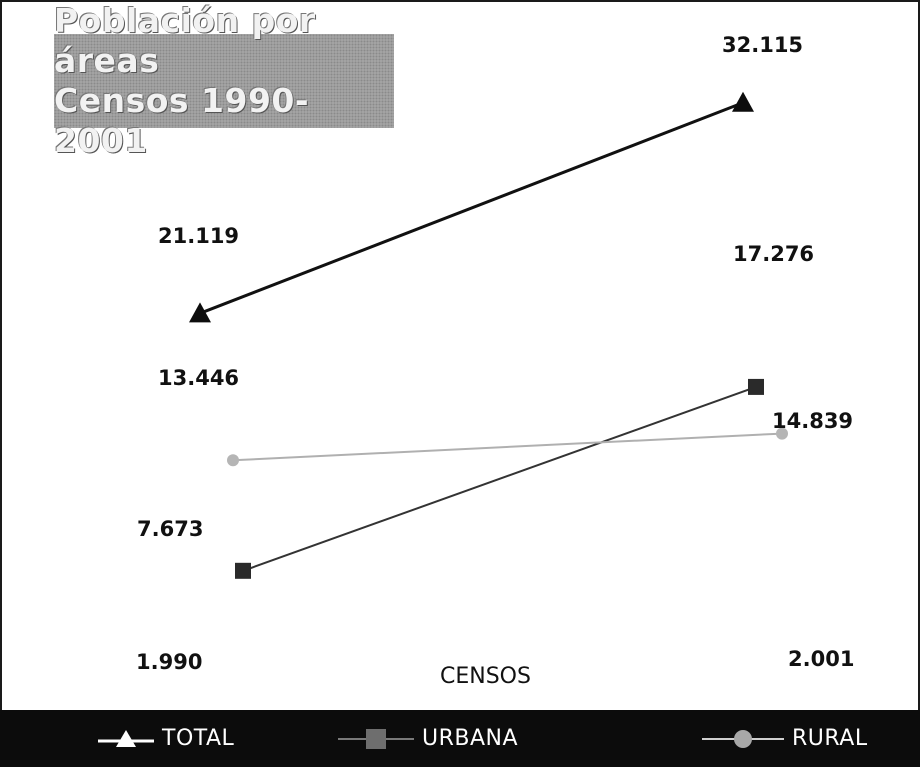 This screenshot has width=920, height=767. I want to click on marker-rural-2001, so click(782, 433).